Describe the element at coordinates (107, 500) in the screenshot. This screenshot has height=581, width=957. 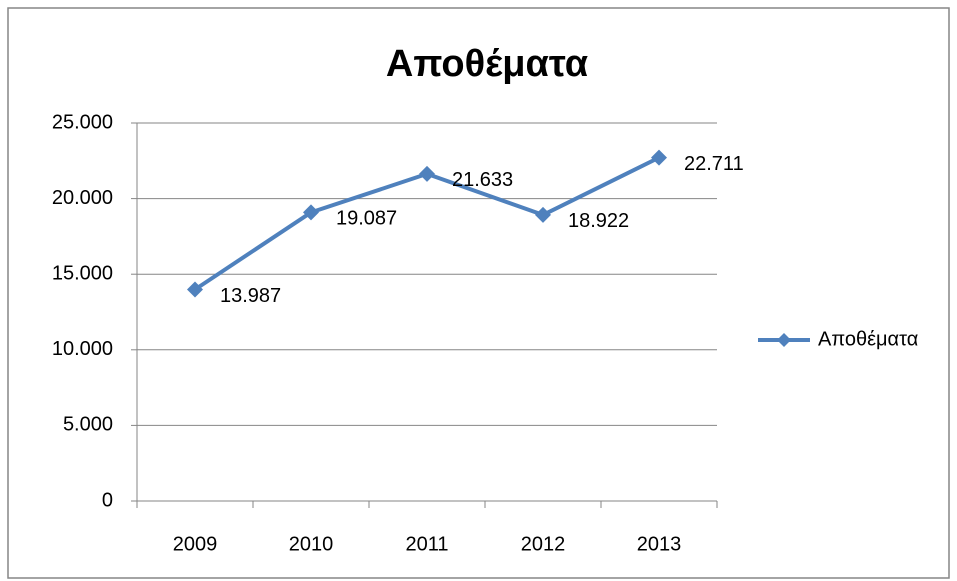
I see `y-tick-label: 0` at that location.